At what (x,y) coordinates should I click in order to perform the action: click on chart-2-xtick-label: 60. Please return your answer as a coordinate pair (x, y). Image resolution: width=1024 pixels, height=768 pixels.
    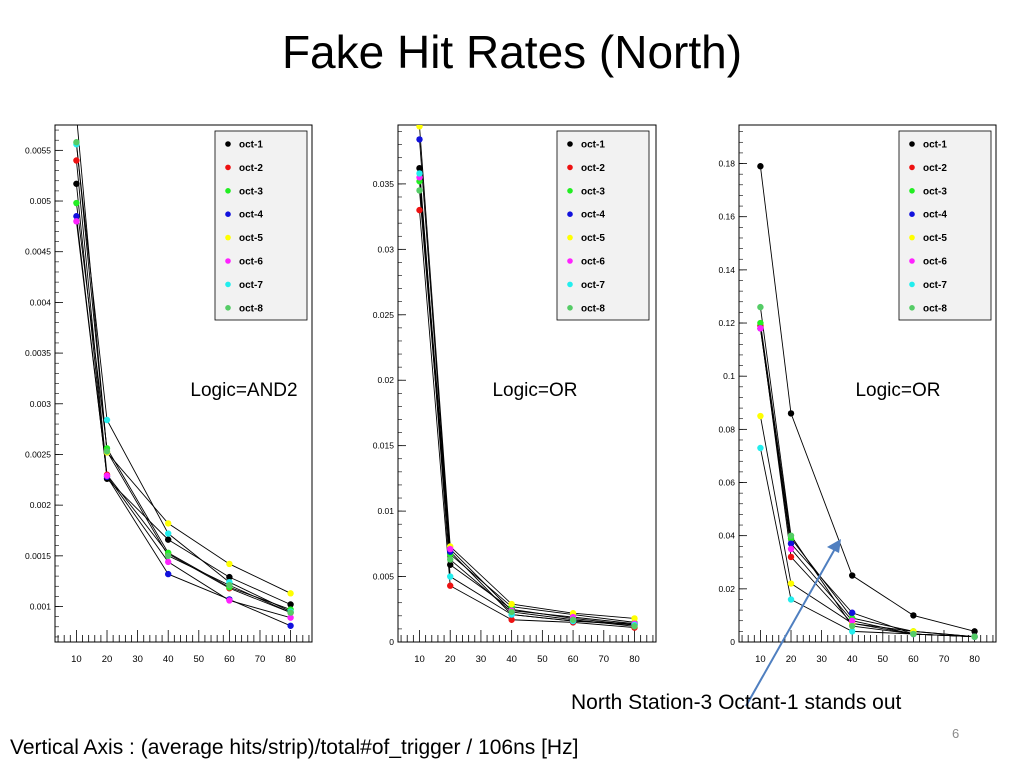
    Looking at the image, I should click on (573, 659).